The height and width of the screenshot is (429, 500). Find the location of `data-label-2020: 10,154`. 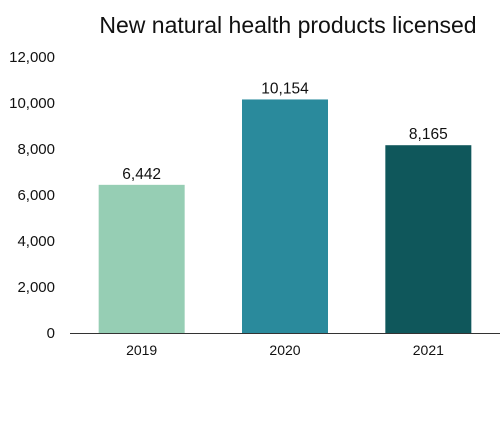

data-label-2020: 10,154 is located at coordinates (285, 88).